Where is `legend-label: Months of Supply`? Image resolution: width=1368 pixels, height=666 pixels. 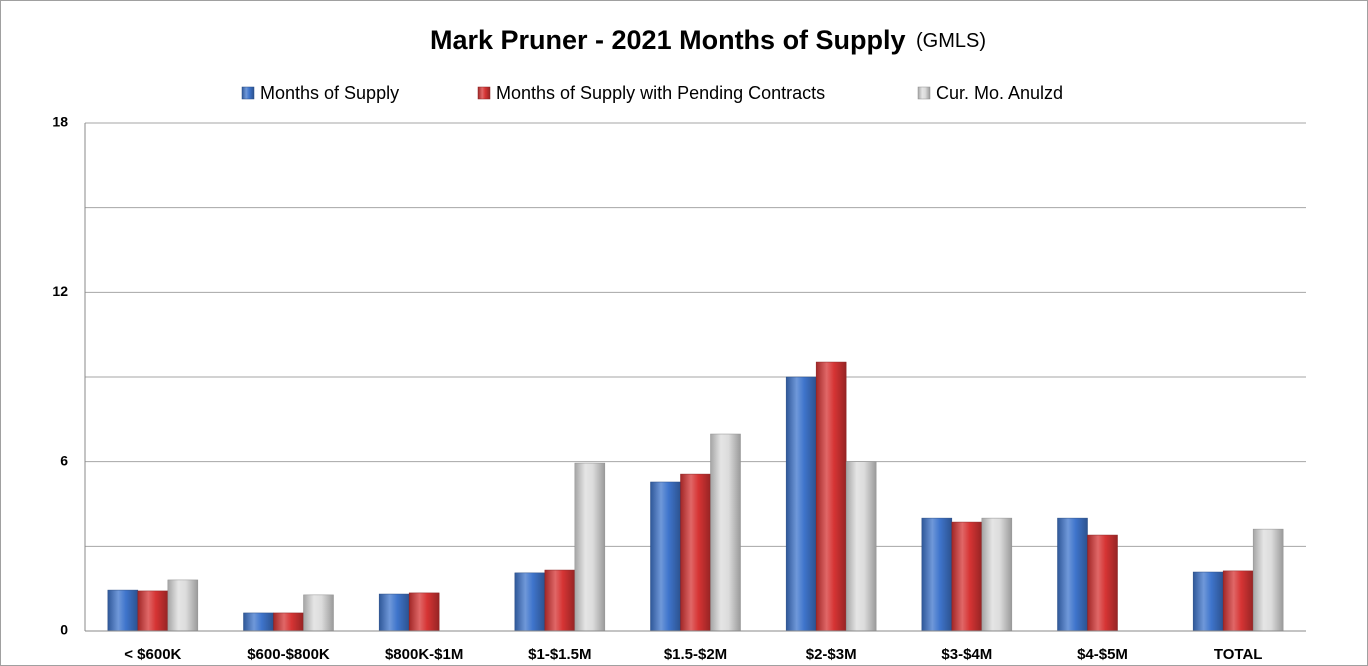 legend-label: Months of Supply is located at coordinates (329, 93).